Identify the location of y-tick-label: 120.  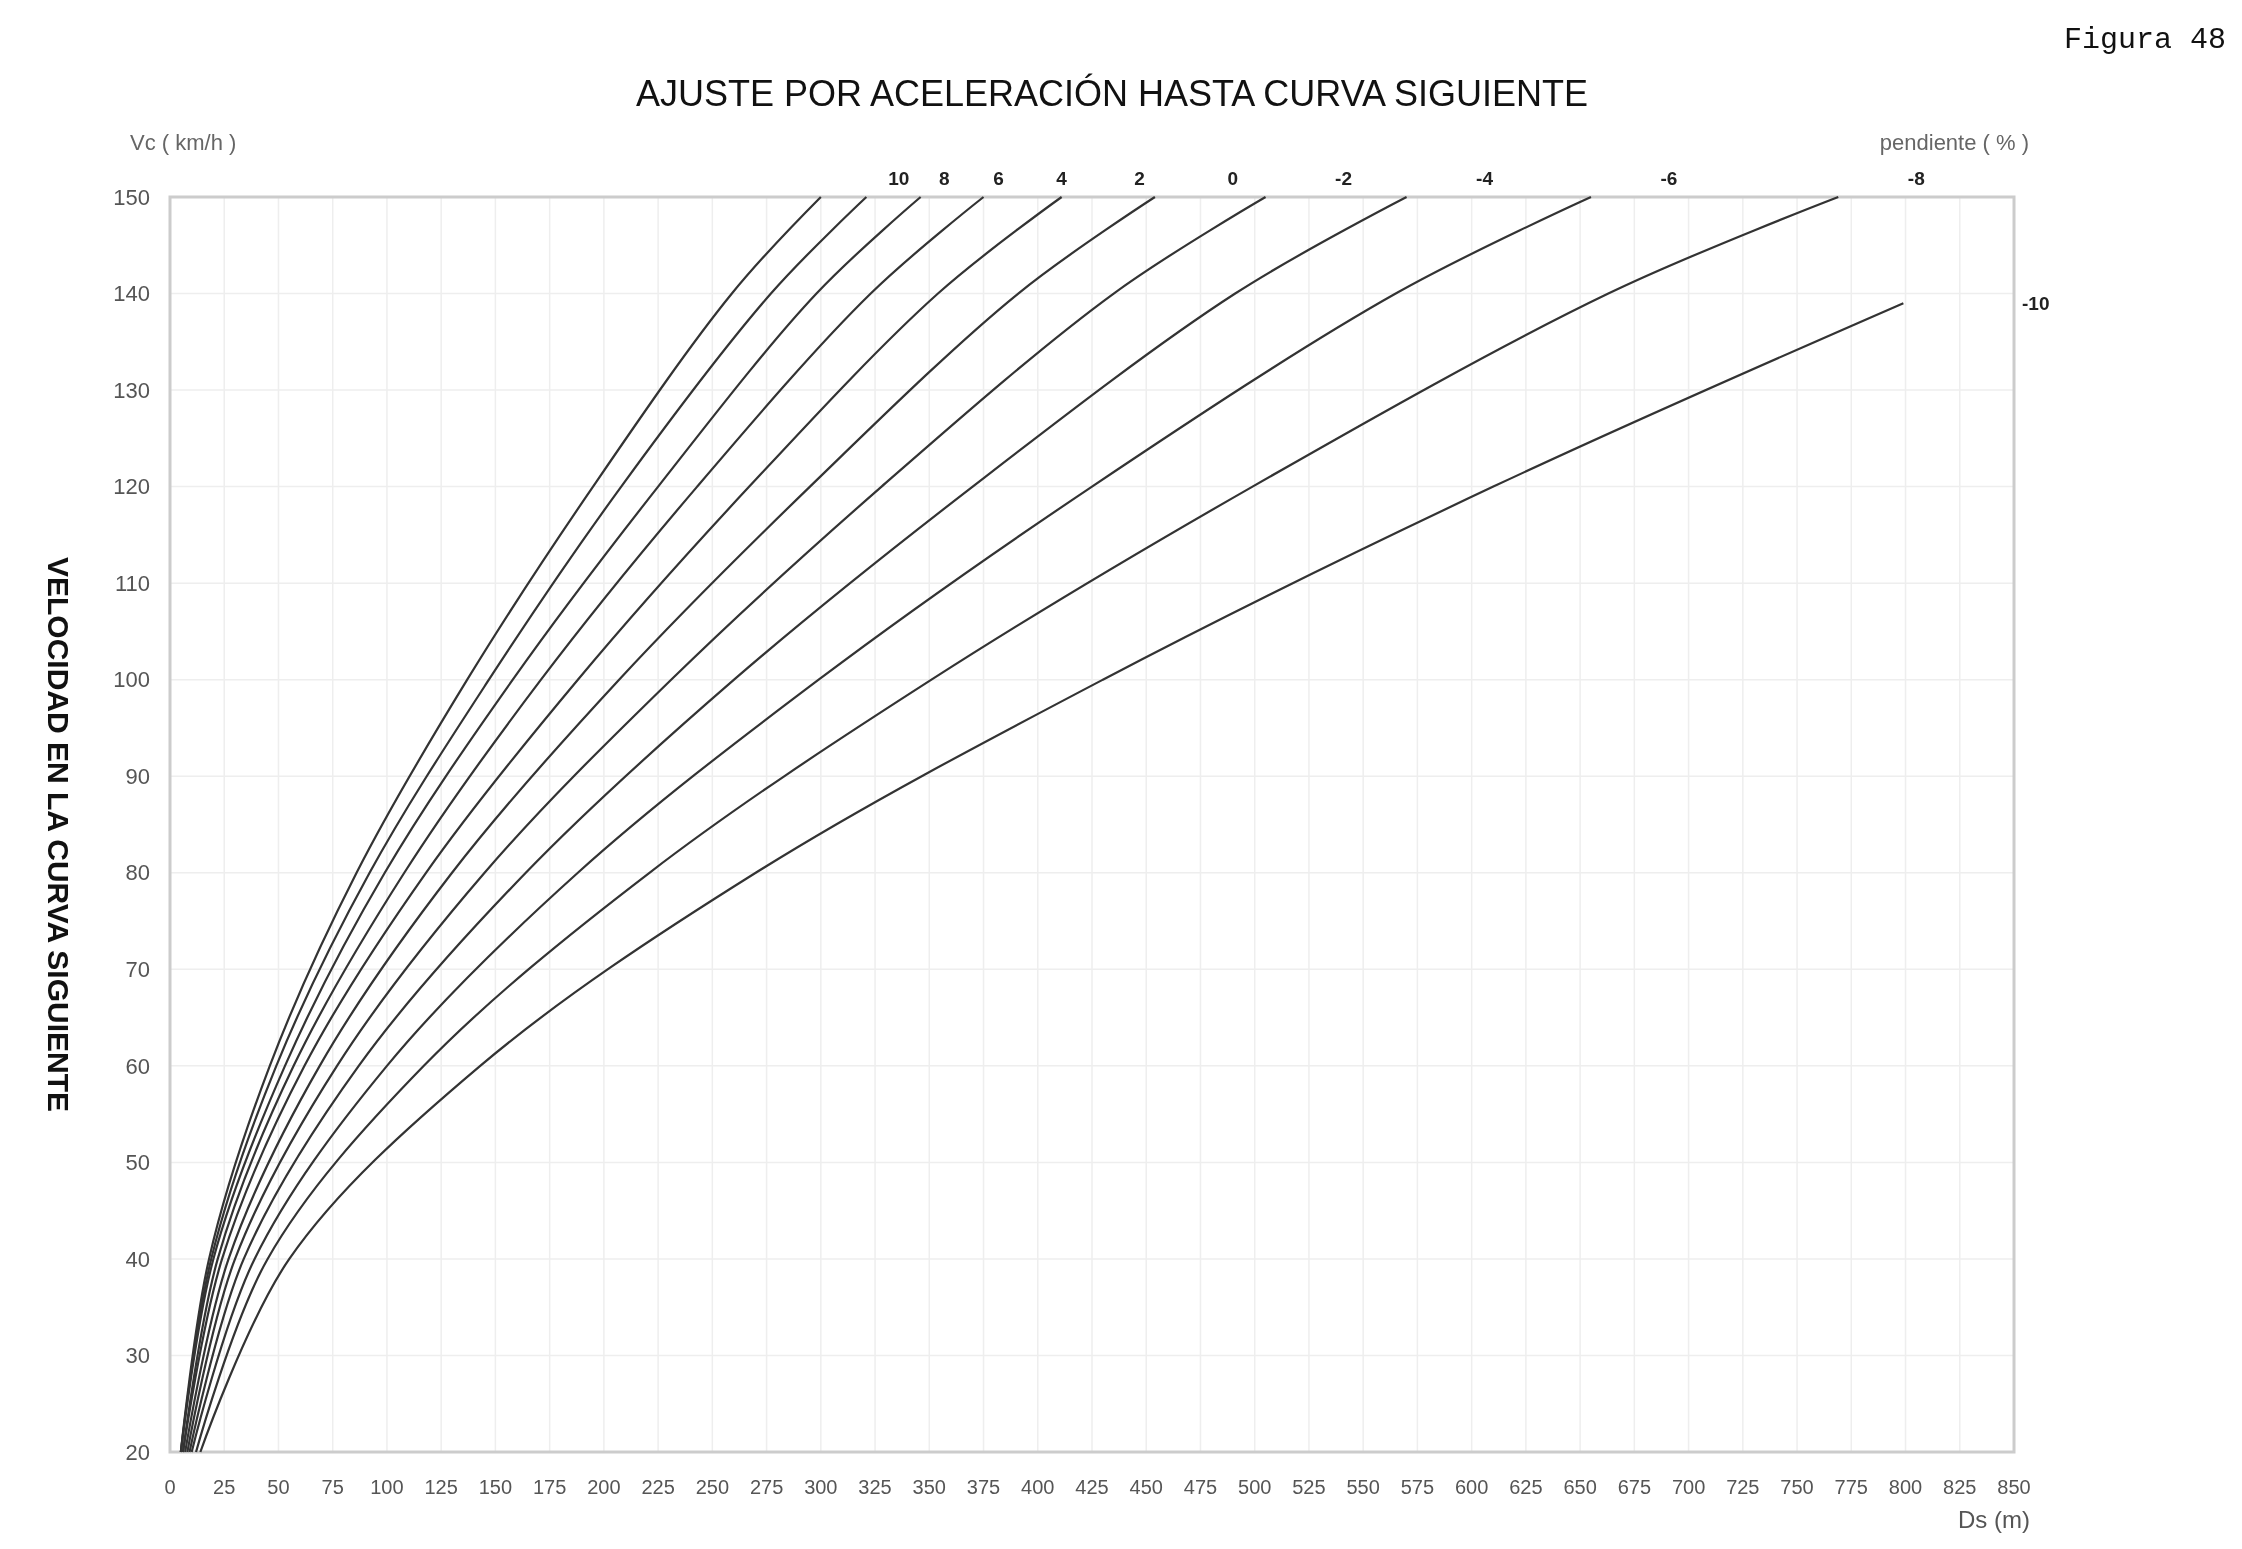
(131, 487).